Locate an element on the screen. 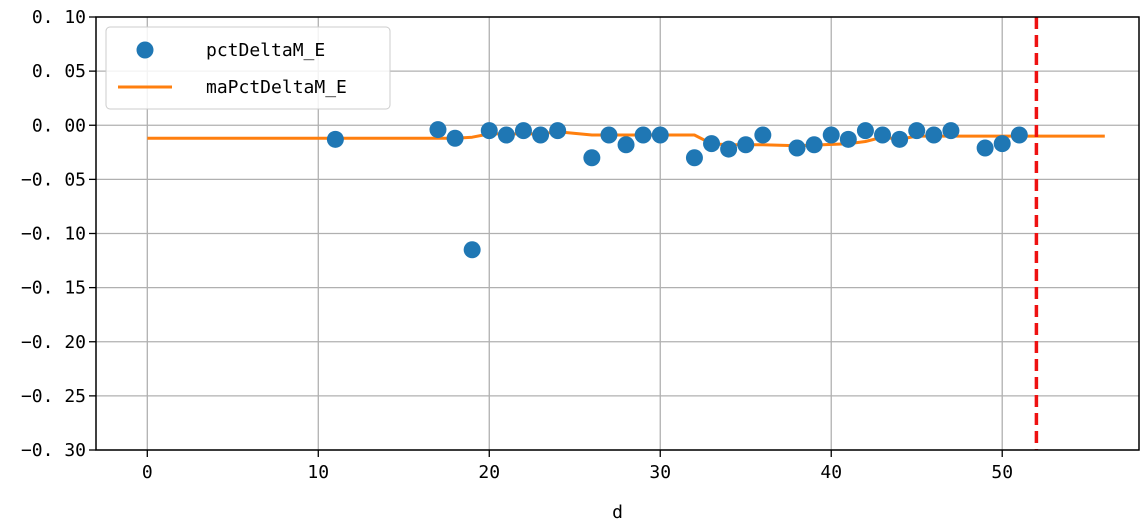 The height and width of the screenshot is (523, 1141). y-tick-label: −0. 15 is located at coordinates (53, 288).